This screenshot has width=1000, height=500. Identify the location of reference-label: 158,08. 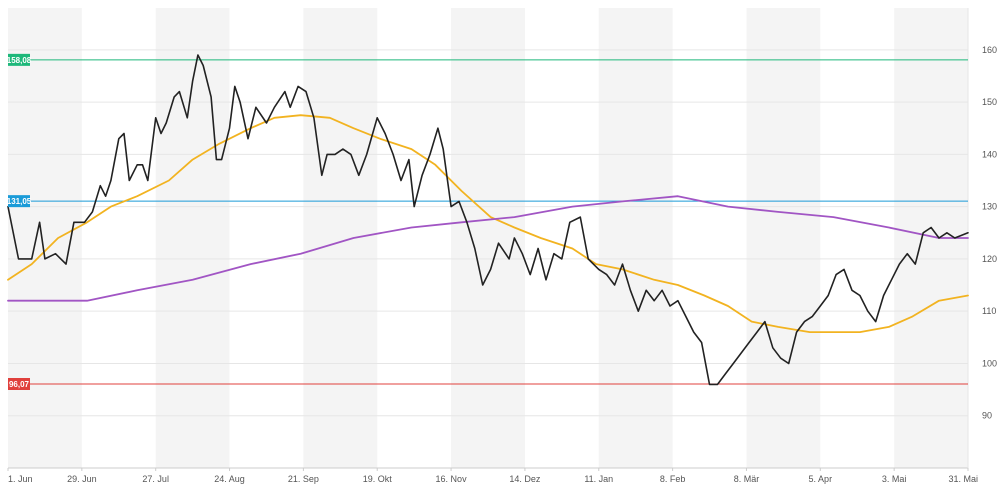
(19, 60).